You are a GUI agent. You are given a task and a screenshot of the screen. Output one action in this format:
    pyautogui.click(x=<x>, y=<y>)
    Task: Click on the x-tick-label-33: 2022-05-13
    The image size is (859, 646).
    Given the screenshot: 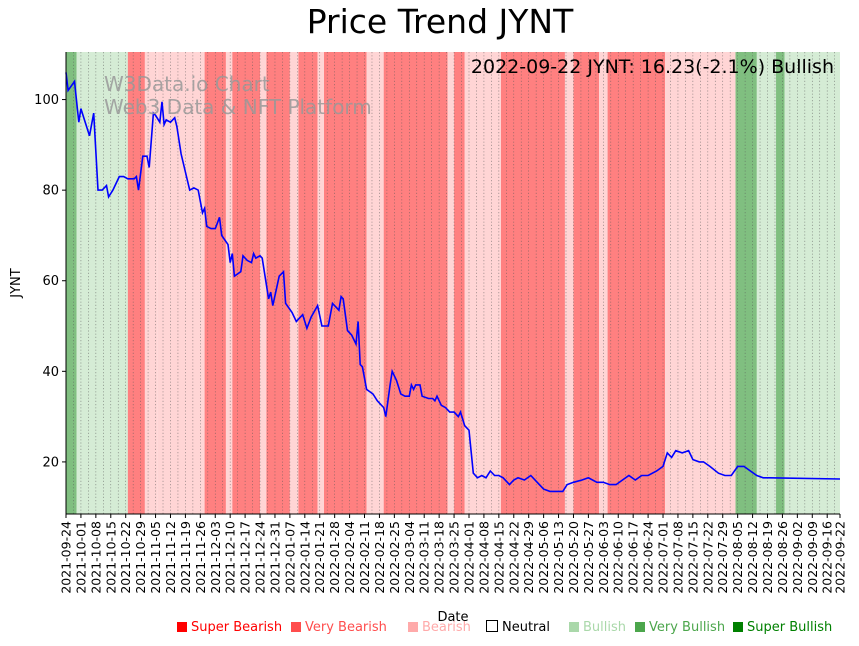 What is the action you would take?
    pyautogui.click(x=558, y=557)
    